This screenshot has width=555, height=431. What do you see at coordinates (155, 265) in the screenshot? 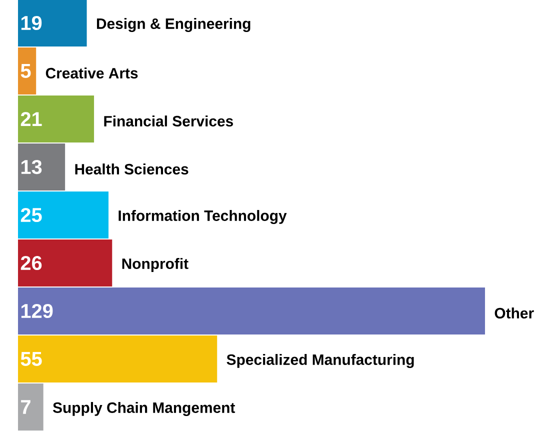
I see `y-tick-label: Nonprofit` at bounding box center [155, 265].